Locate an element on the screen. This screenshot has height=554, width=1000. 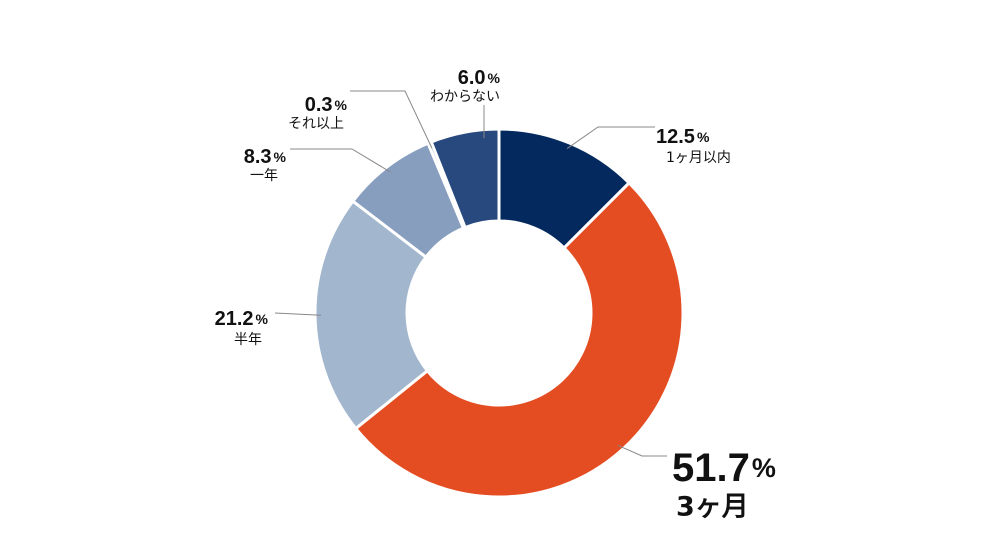
slice-value-number: 6.0 is located at coordinates (472, 78).